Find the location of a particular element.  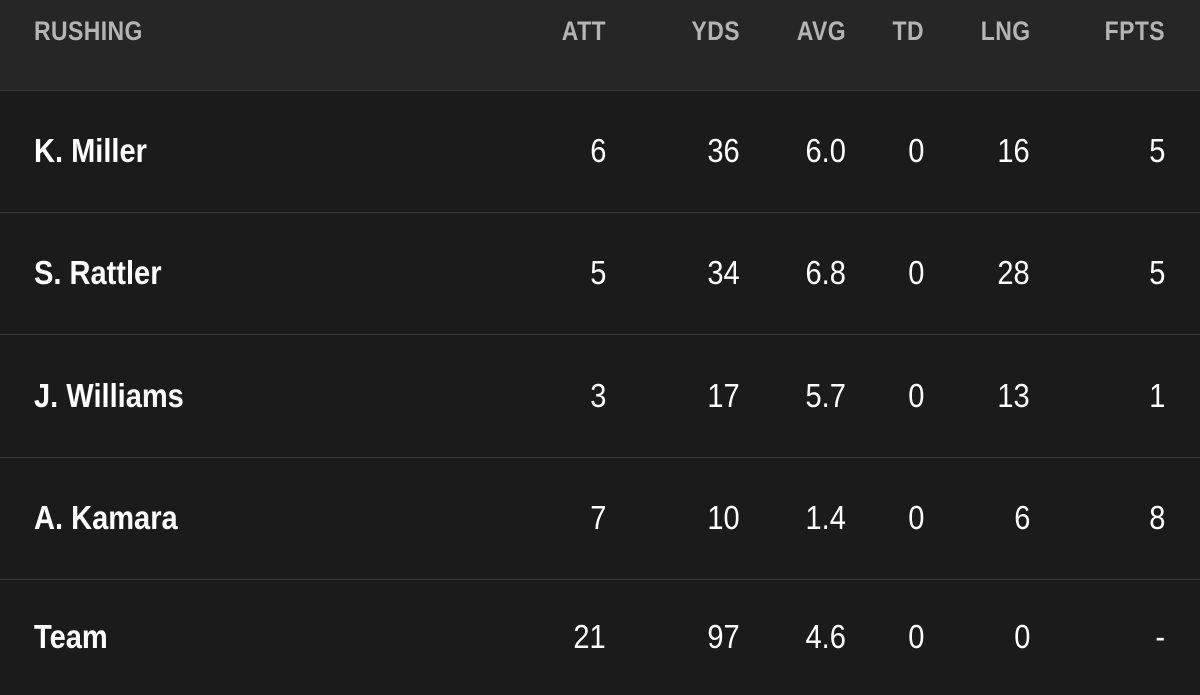

stat-value: 97 is located at coordinates (723, 636).